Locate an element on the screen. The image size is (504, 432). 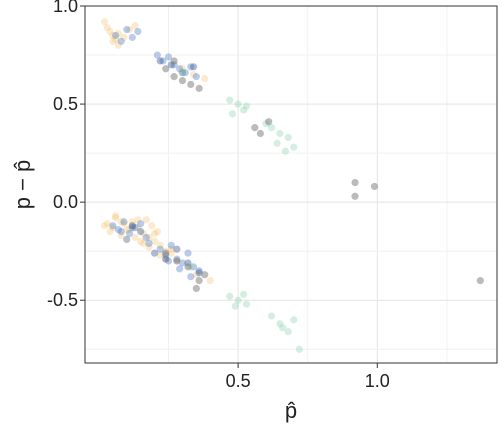
x-axis-ticks: 0.5 1.0 is located at coordinates (308, 377).